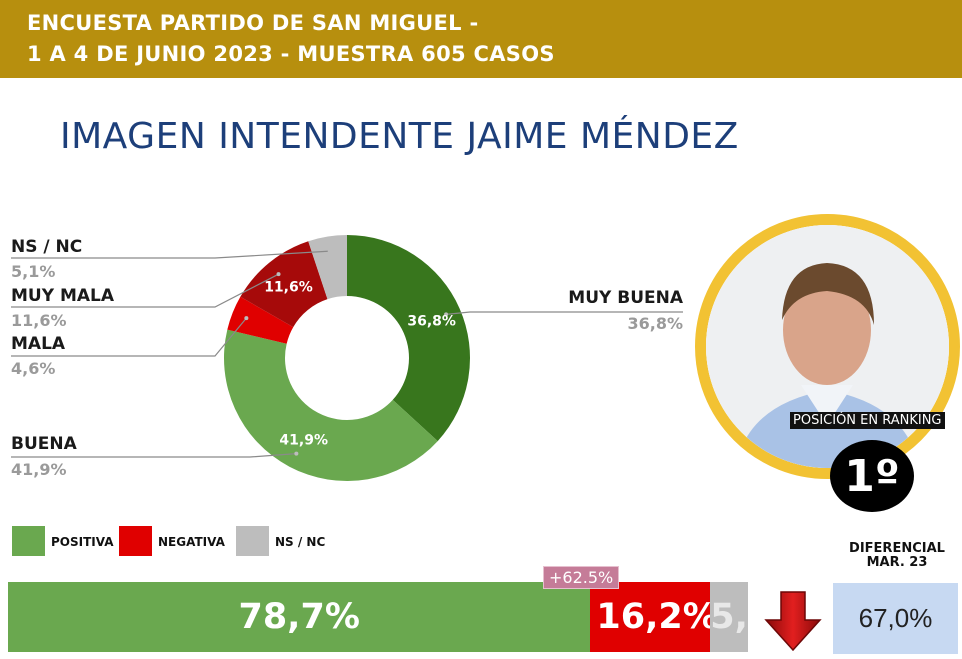 The width and height of the screenshot is (962, 659). I want to click on differential-title-line-2: MAR. 23, so click(897, 562).